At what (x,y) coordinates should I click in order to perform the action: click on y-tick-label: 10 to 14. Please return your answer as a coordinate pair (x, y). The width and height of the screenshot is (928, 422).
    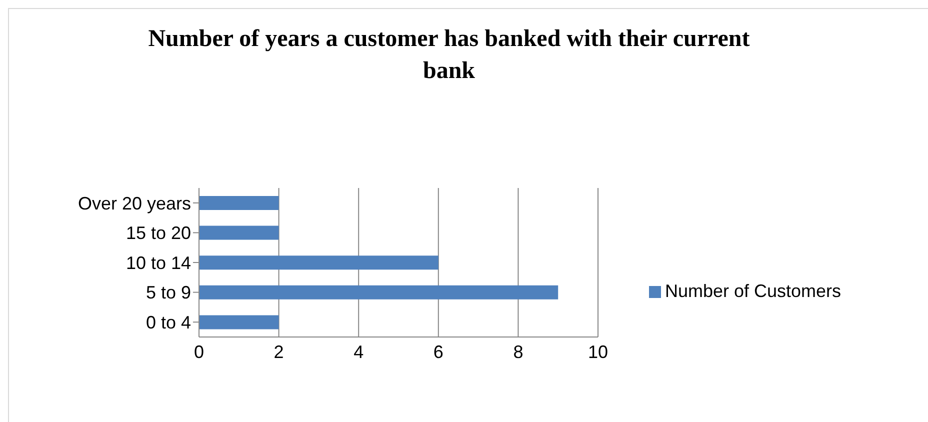
    Looking at the image, I should click on (158, 262).